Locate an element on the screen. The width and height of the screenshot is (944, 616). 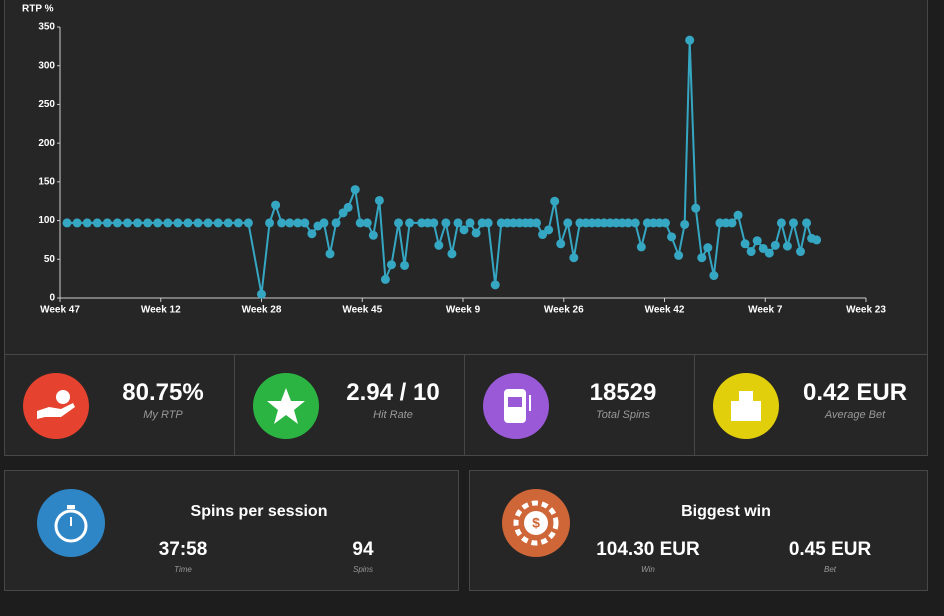
stat-tile: 2.94 / 10 Hit Rate is located at coordinates (350, 405).